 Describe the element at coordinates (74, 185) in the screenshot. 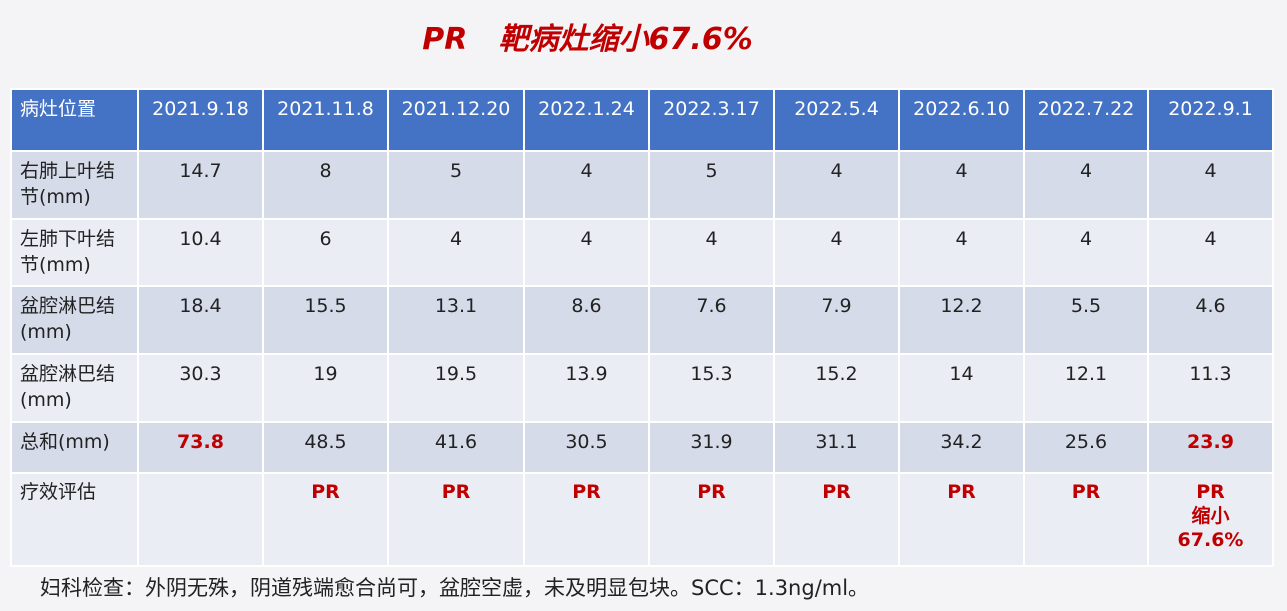

I see `row-label: 右肺上叶结节(mm)` at that location.